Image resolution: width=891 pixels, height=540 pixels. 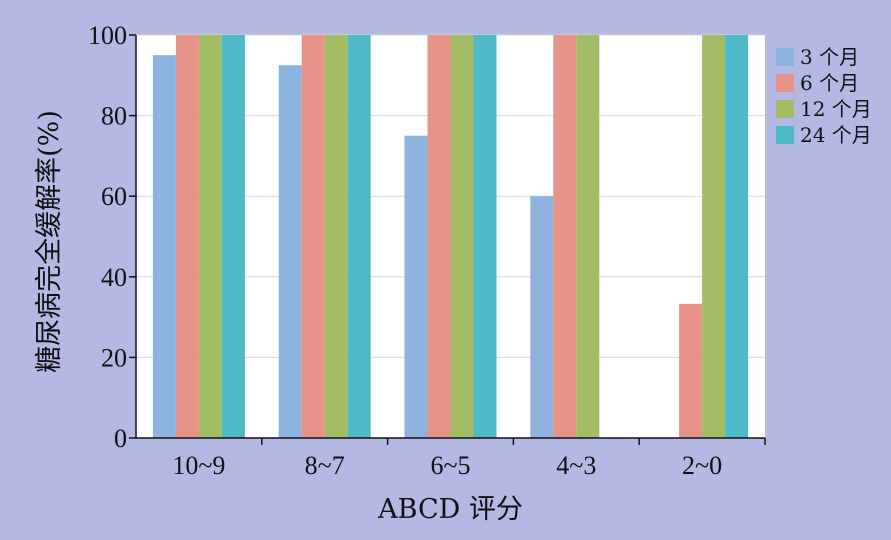 What do you see at coordinates (450, 509) in the screenshot?
I see `x-axis-title: ABCD 评分` at bounding box center [450, 509].